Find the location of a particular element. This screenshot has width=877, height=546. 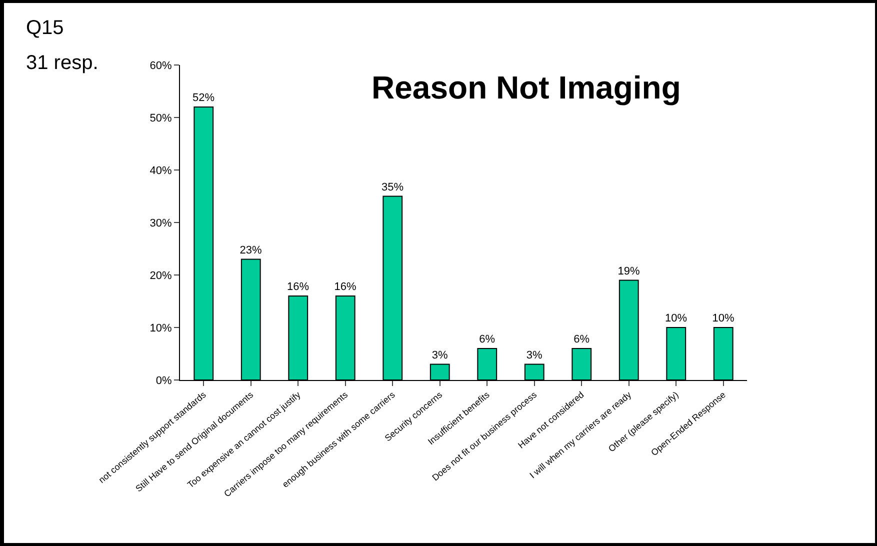

chart-title: Reason Not Imaging is located at coordinates (526, 88).